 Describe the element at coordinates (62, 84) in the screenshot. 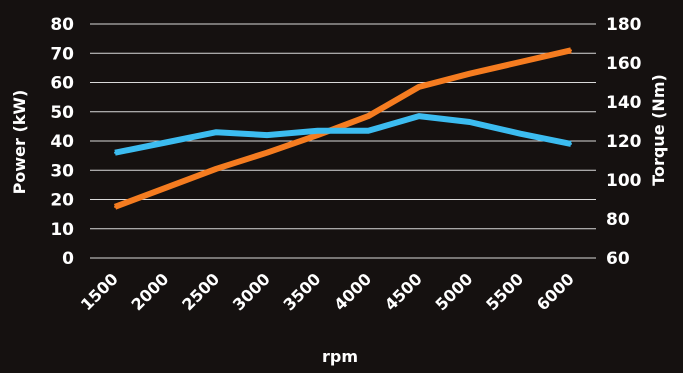

I see `left-tick-label: 60` at that location.